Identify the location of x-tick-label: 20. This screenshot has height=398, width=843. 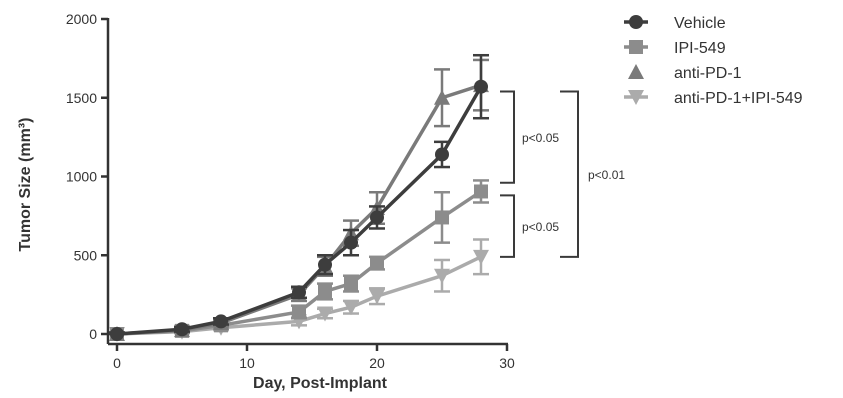
(377, 363).